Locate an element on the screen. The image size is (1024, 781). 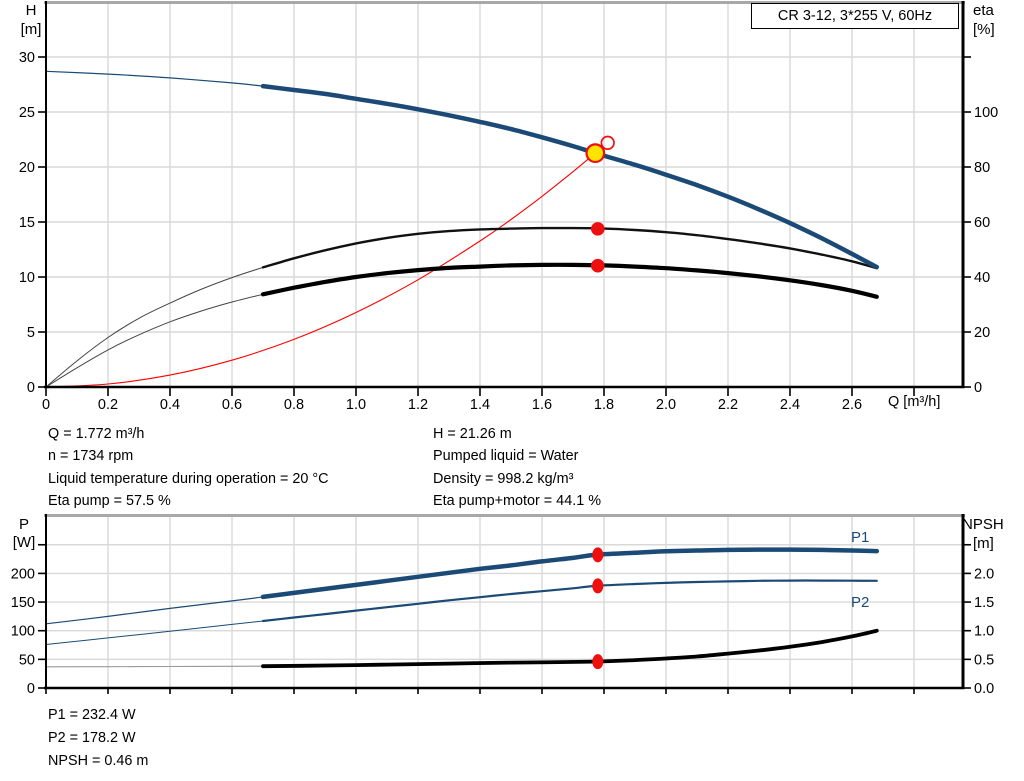
curve-head-curve-thin is located at coordinates (154, 78).